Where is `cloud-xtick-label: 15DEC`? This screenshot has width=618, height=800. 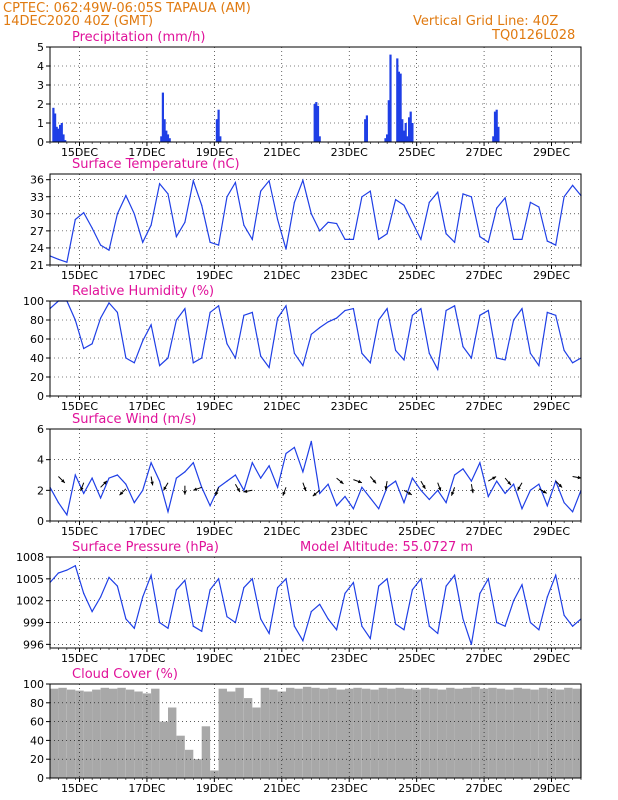
cloud-xtick-label: 15DEC is located at coordinates (79, 788).